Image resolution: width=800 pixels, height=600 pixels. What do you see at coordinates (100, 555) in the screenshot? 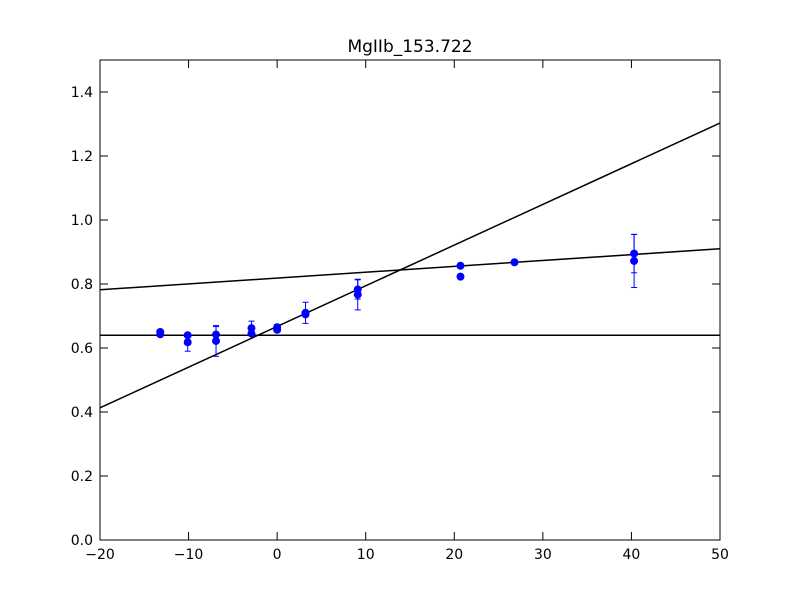
I see `x-tick-label: −20` at bounding box center [100, 555].